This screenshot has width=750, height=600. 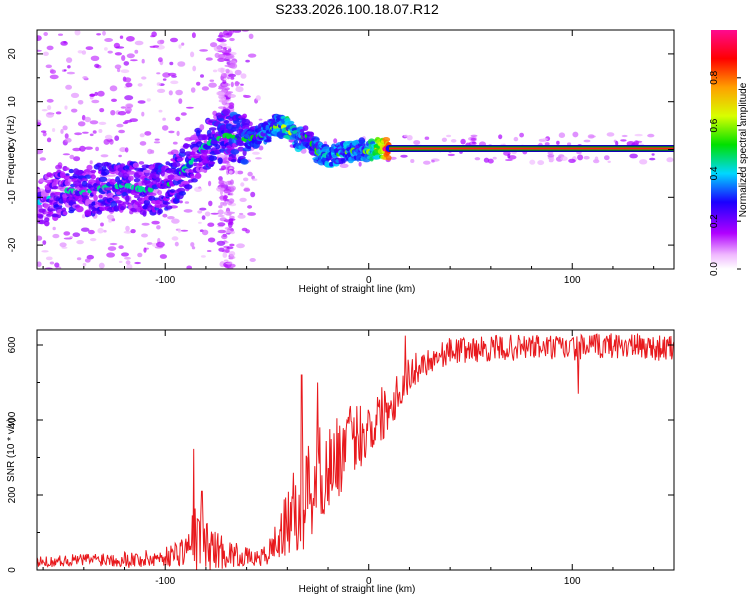 I want to click on snr-x-tick-label: 0, so click(x=369, y=581).